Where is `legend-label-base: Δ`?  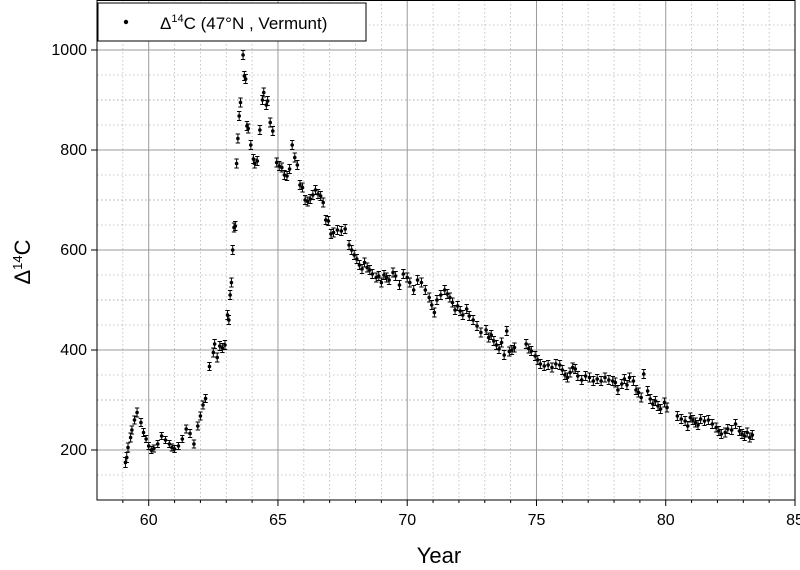
legend-label-base: Δ is located at coordinates (165, 23).